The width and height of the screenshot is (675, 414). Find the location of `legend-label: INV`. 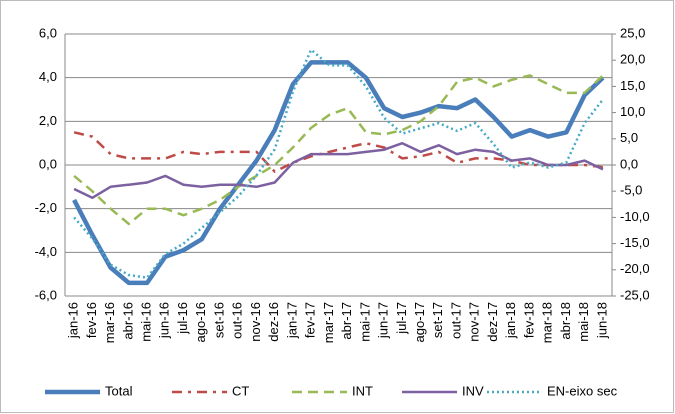

legend-label: INV is located at coordinates (473, 390).